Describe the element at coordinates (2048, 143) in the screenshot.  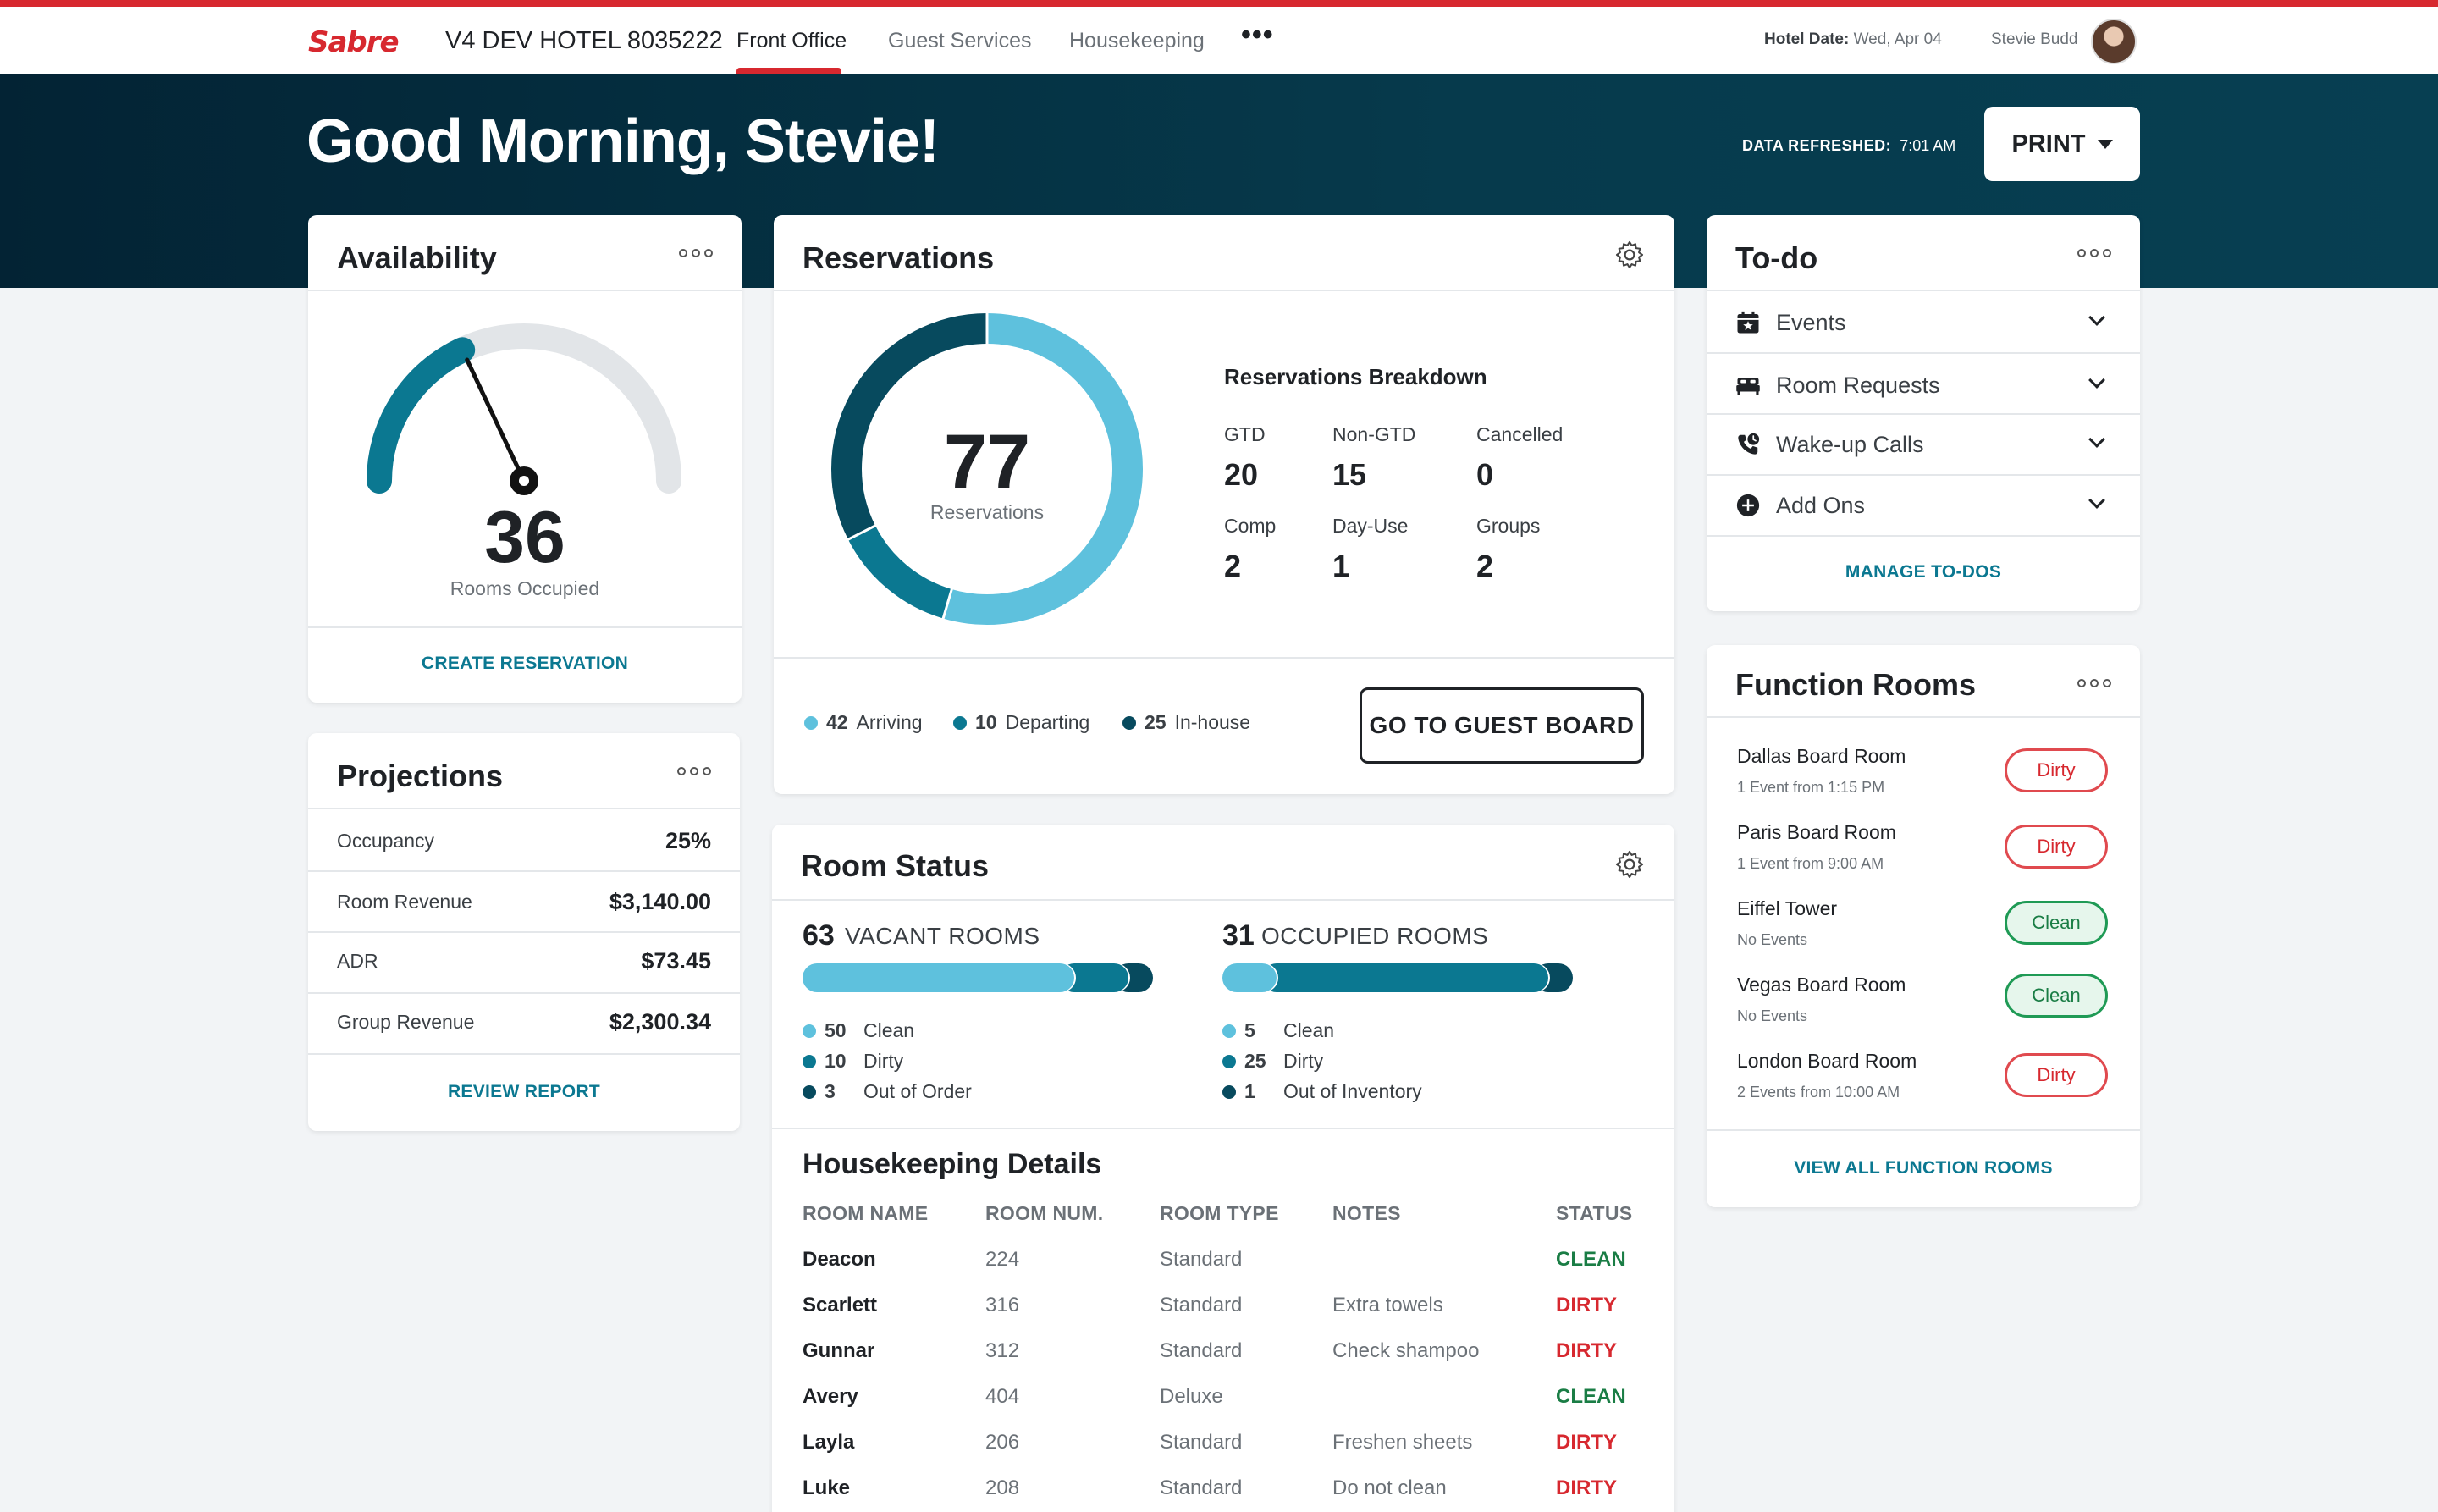
I see `print-label: PRINT` at that location.